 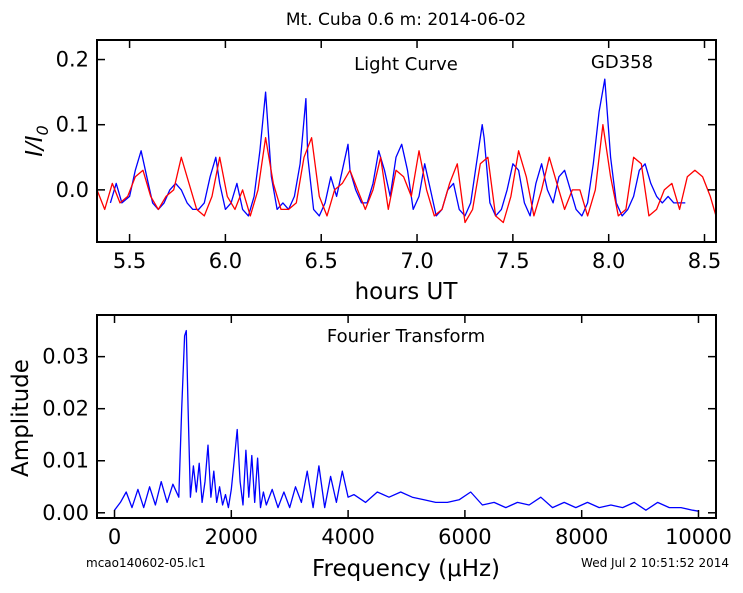 What do you see at coordinates (416, 261) in the screenshot?
I see `chart0-xtick-label: 7.0` at bounding box center [416, 261].